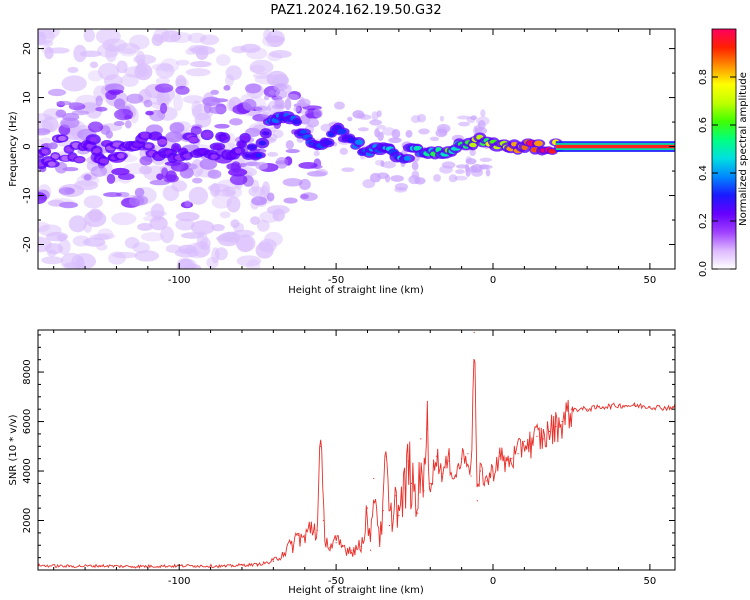 The height and width of the screenshot is (600, 750). What do you see at coordinates (355, 10) in the screenshot?
I see `figure-title: PAZ1.2024.162.19.50.G32` at bounding box center [355, 10].